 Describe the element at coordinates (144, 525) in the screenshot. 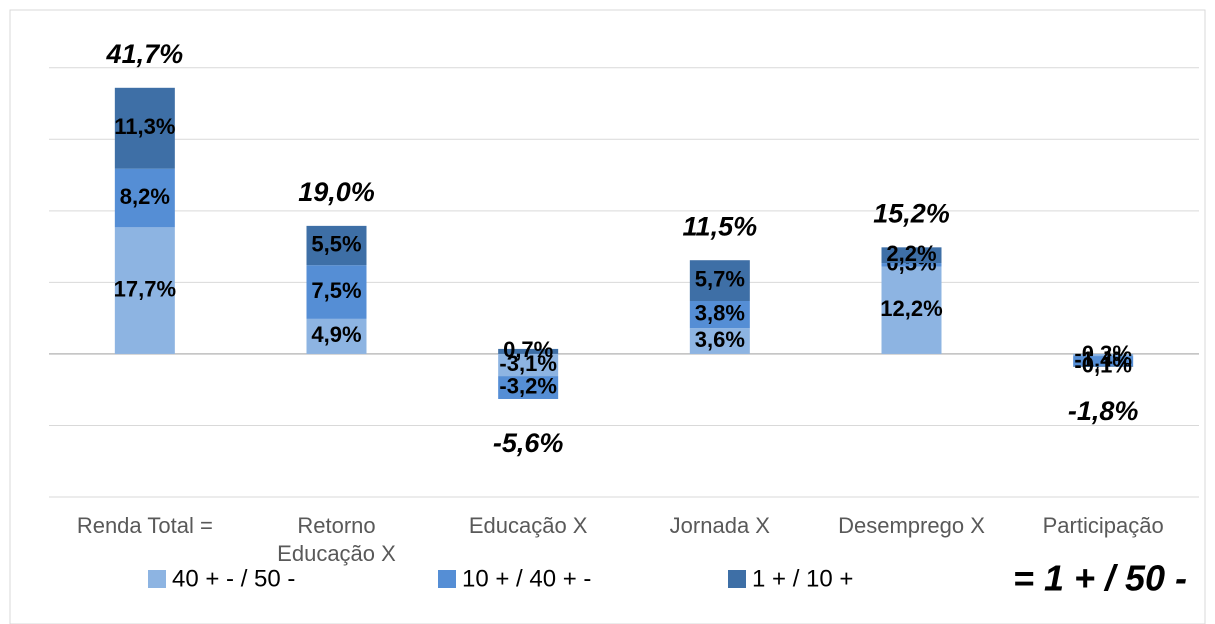

I see `x-tick-label: Renda Total =` at that location.